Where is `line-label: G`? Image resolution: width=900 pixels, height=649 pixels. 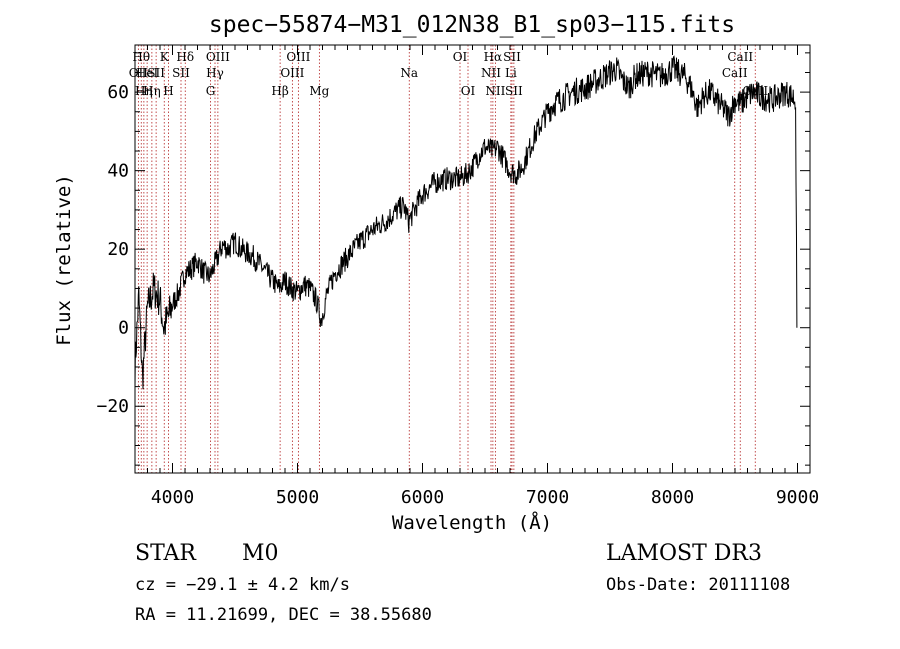
line-label: G is located at coordinates (211, 91).